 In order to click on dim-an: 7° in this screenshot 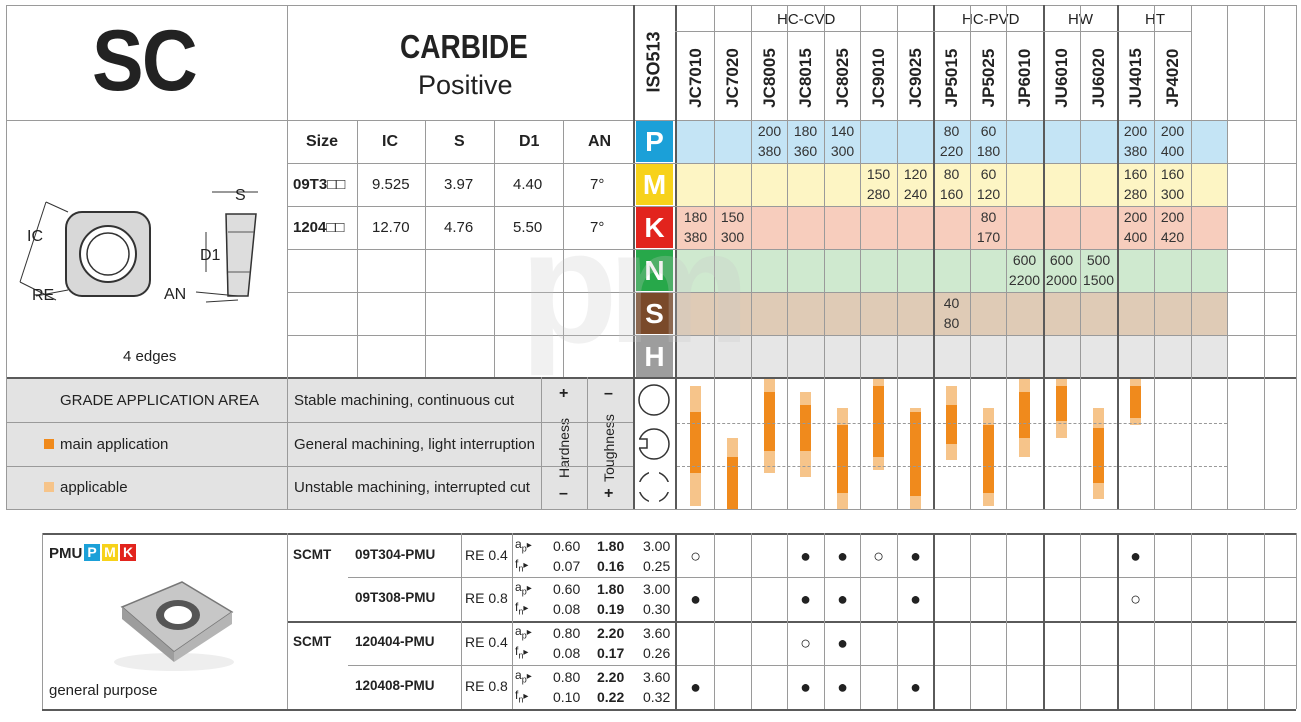, I will do `click(597, 227)`.